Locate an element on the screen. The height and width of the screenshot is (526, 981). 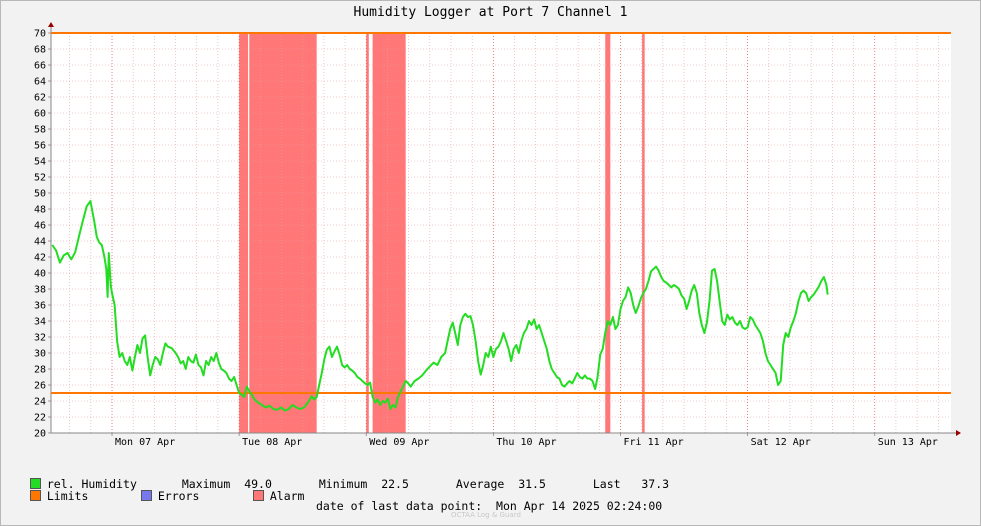
y-tick-label: 28 is located at coordinates (40, 370).